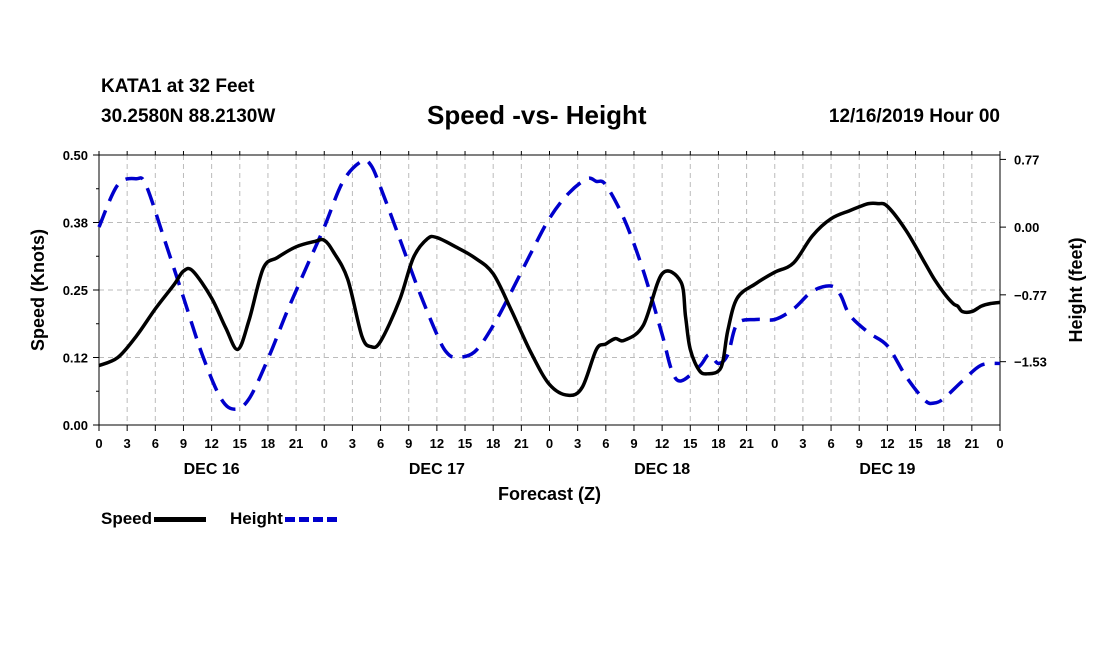  Describe the element at coordinates (180, 520) in the screenshot. I see `legend-speed-swatch` at that location.